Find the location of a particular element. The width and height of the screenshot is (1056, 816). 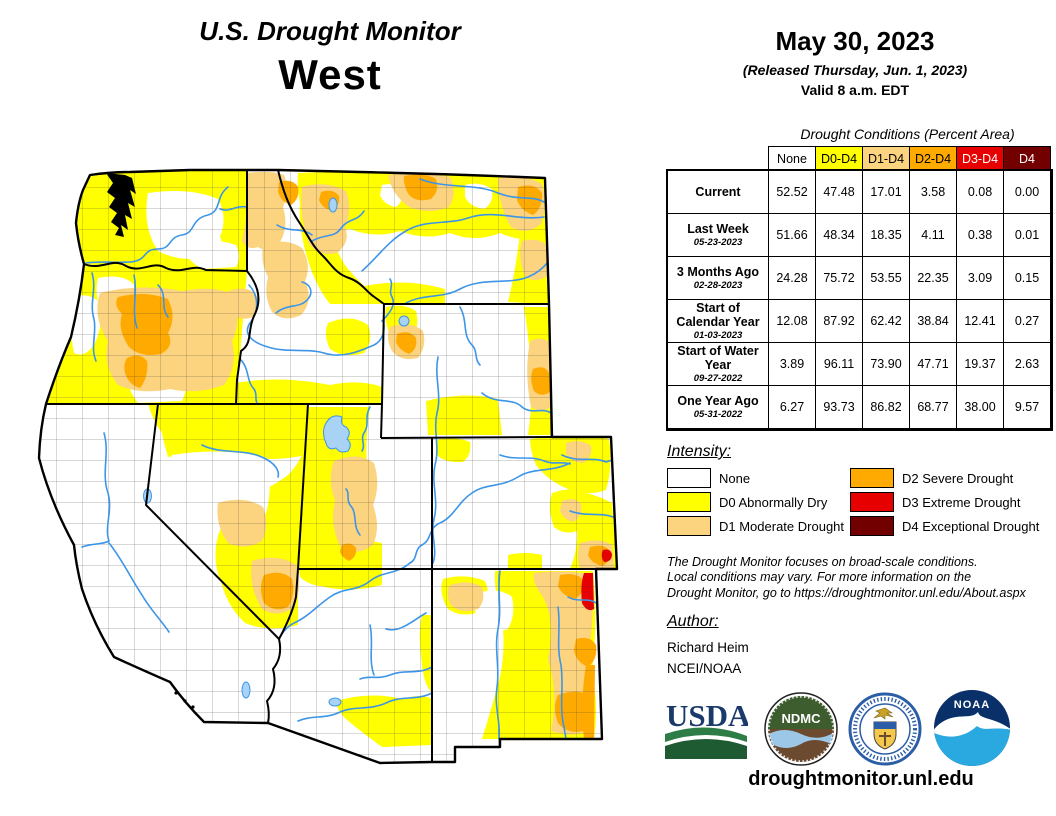

value-cell: 4.11 is located at coordinates (933, 235).